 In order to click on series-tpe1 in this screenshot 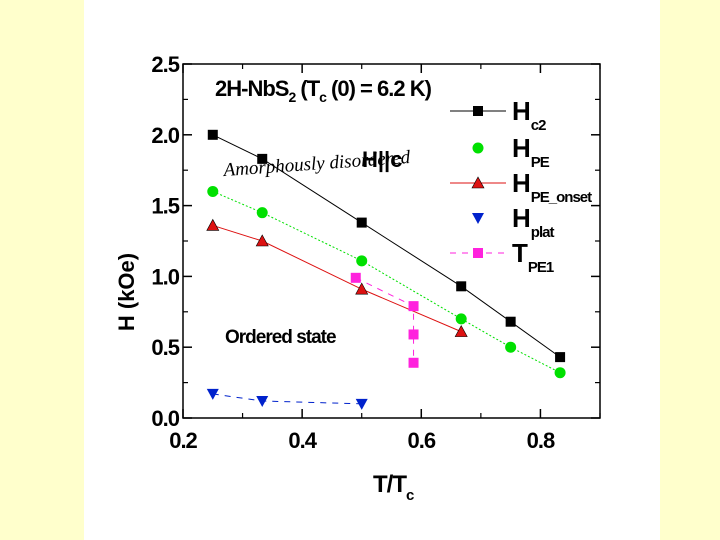, I will do `click(384, 320)`.